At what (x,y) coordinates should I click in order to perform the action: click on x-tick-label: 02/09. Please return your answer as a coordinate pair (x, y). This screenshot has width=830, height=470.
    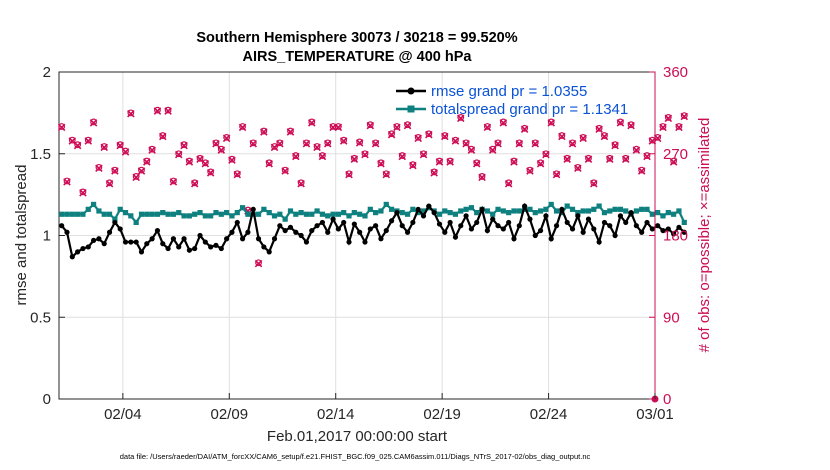
    Looking at the image, I should click on (230, 414).